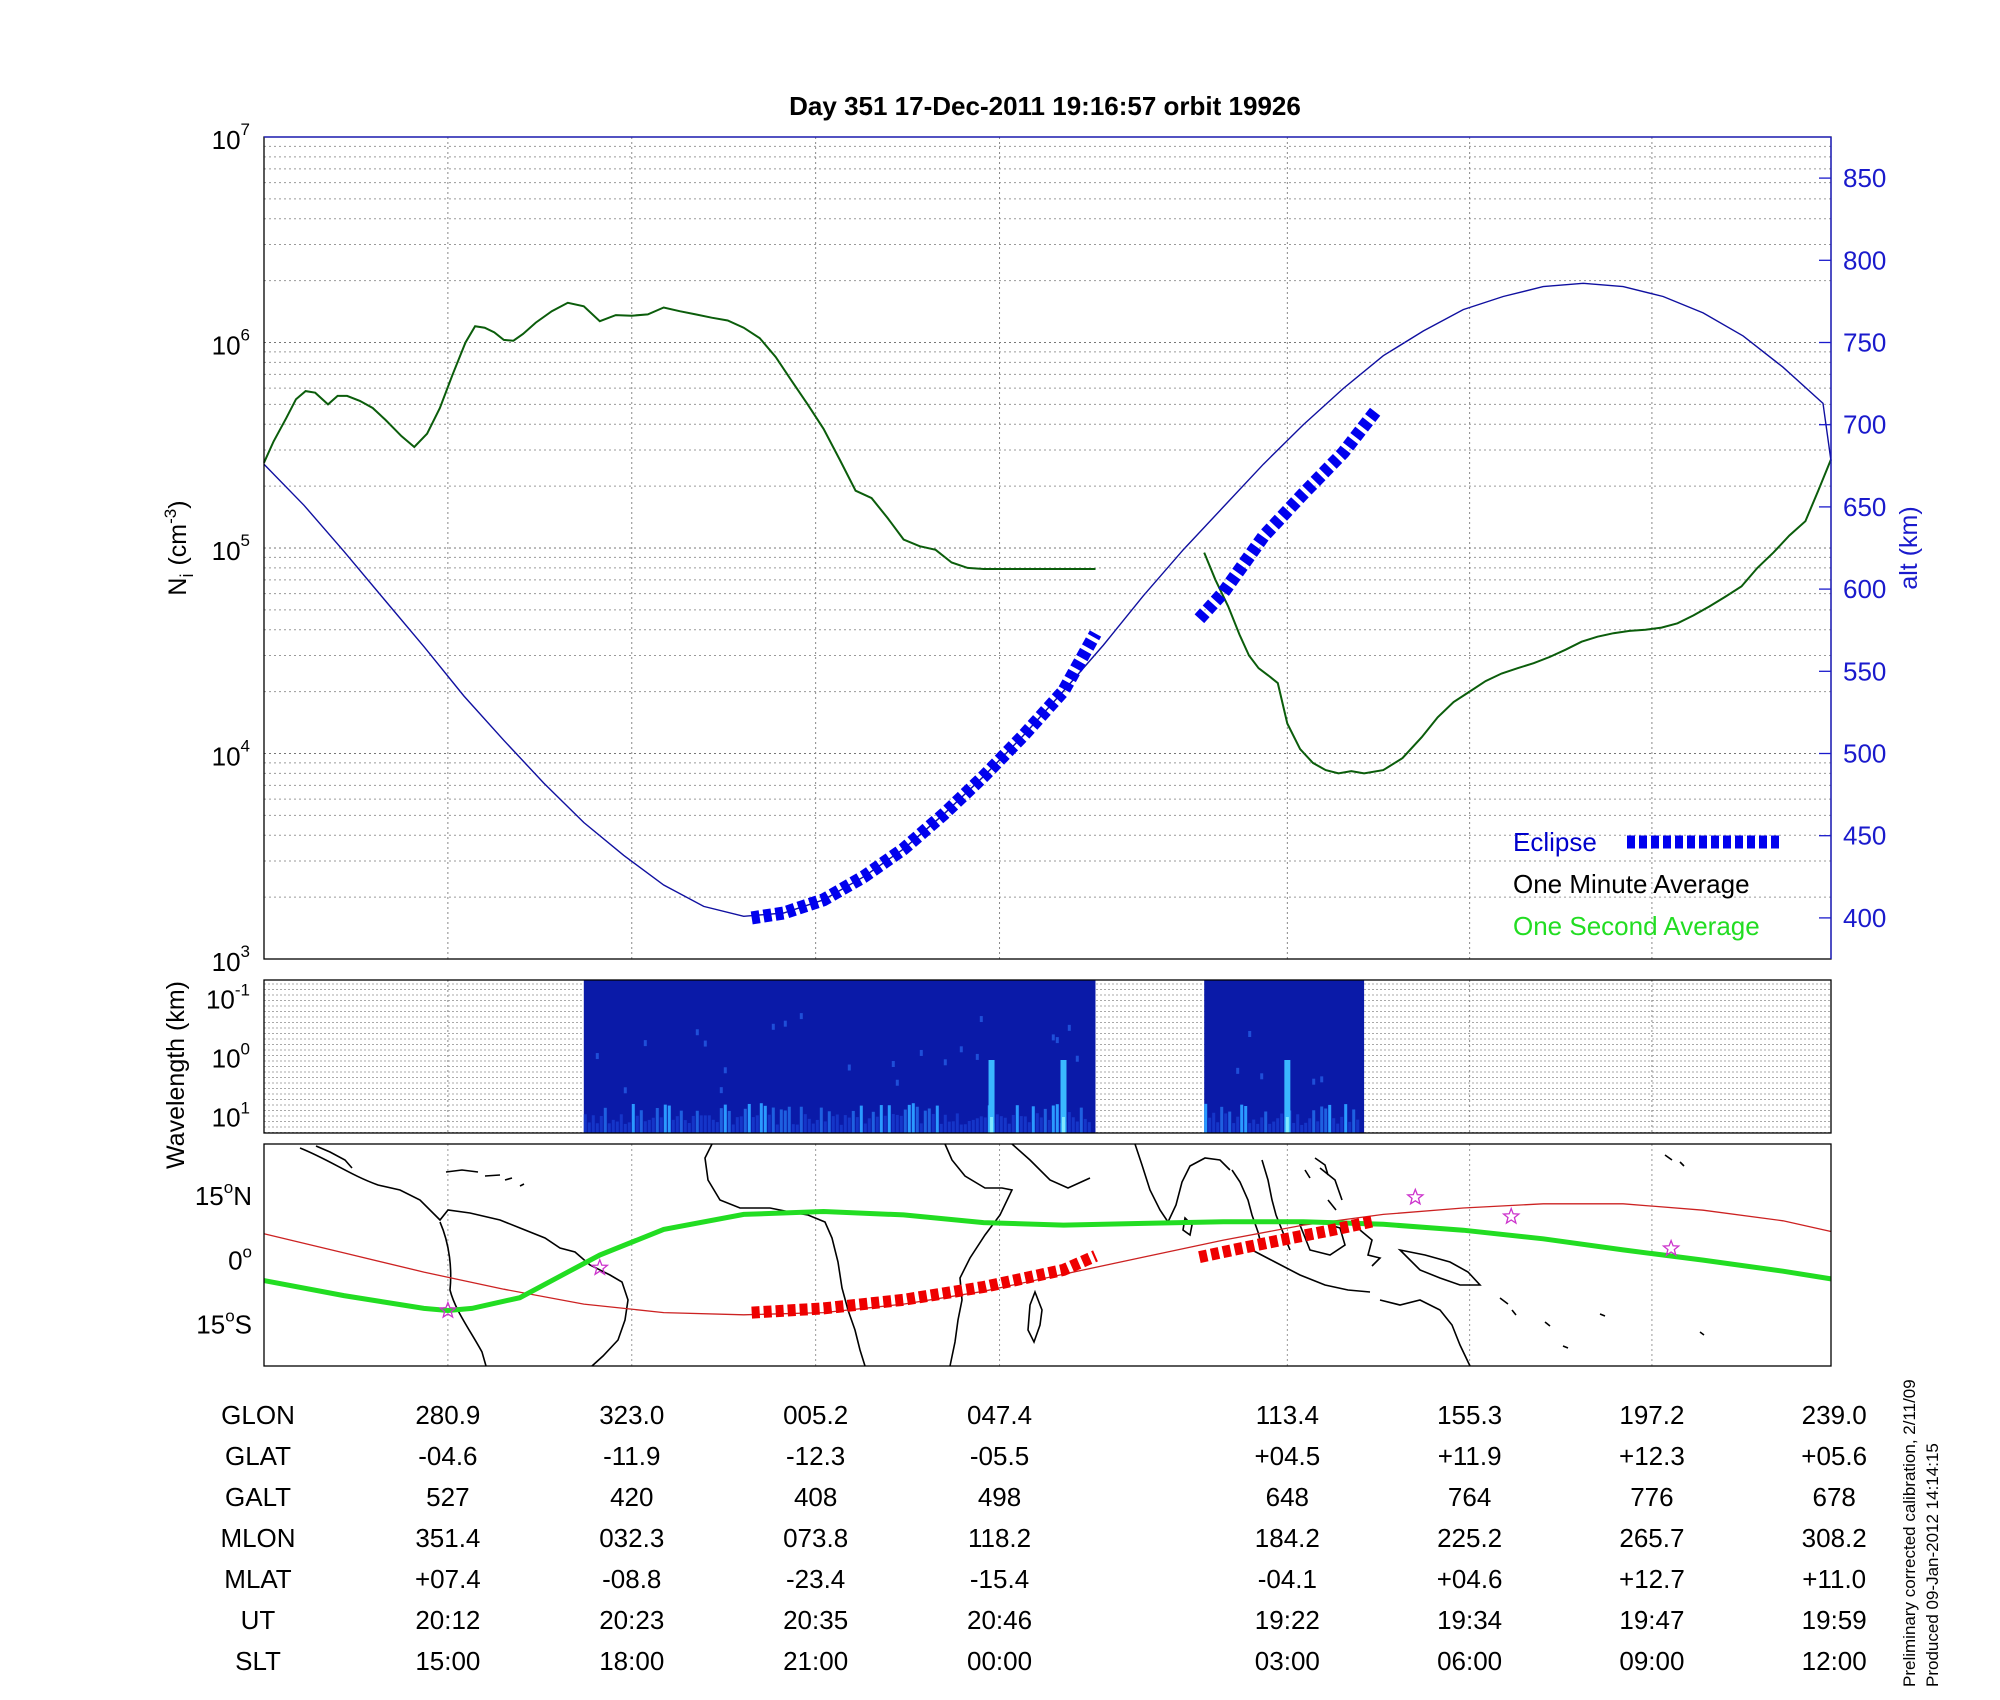  I want to click on ephemeris-value: 527, so click(447, 1497).